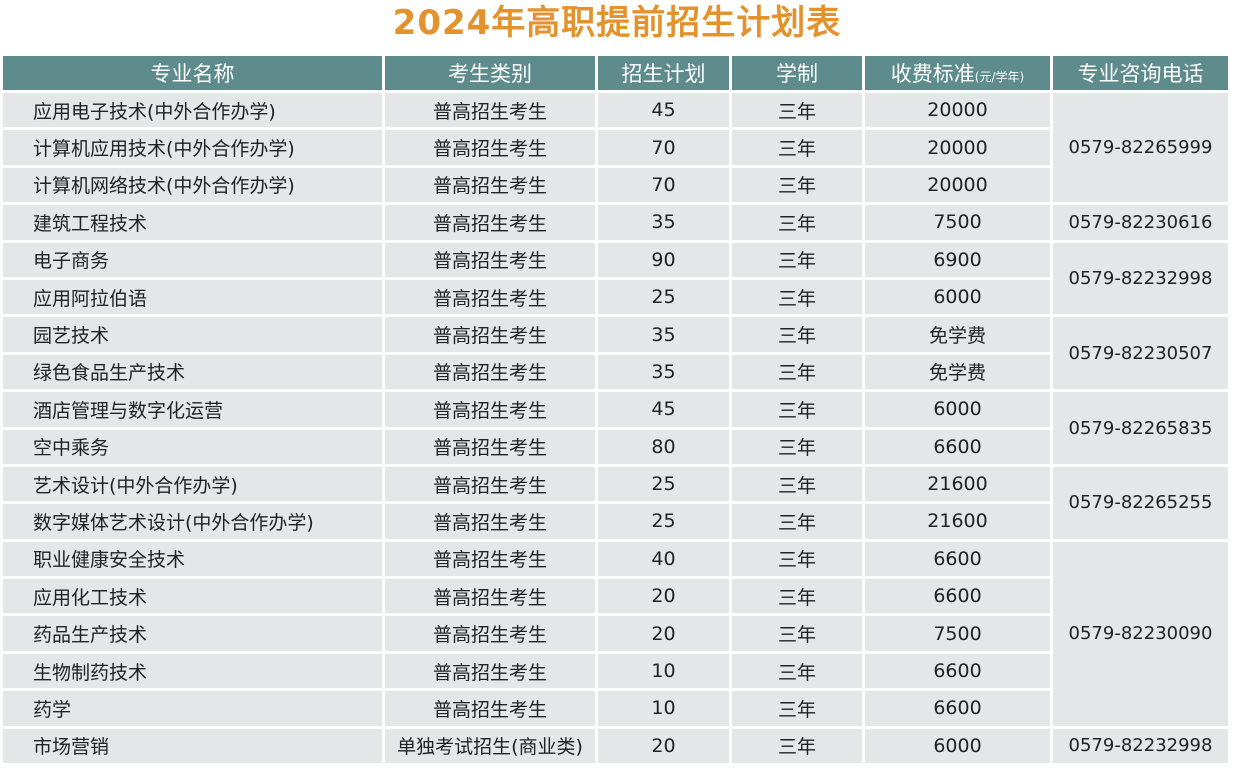 The height and width of the screenshot is (771, 1234). I want to click on major-cell: 艺术设计(中外合作办学), so click(192, 484).